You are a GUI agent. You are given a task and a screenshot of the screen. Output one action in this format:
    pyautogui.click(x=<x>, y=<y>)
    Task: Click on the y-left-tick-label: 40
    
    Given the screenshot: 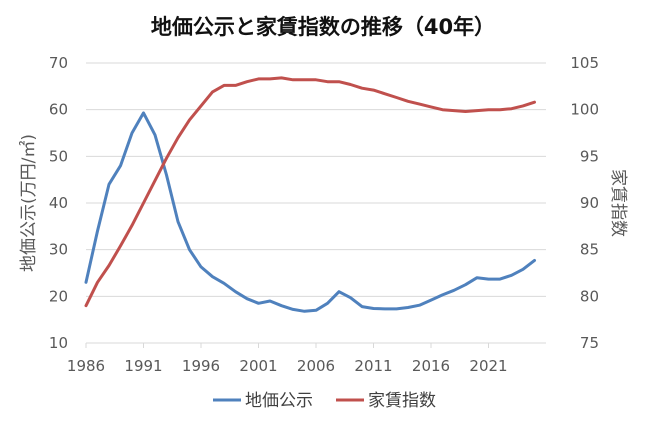 What is the action you would take?
    pyautogui.click(x=58, y=203)
    